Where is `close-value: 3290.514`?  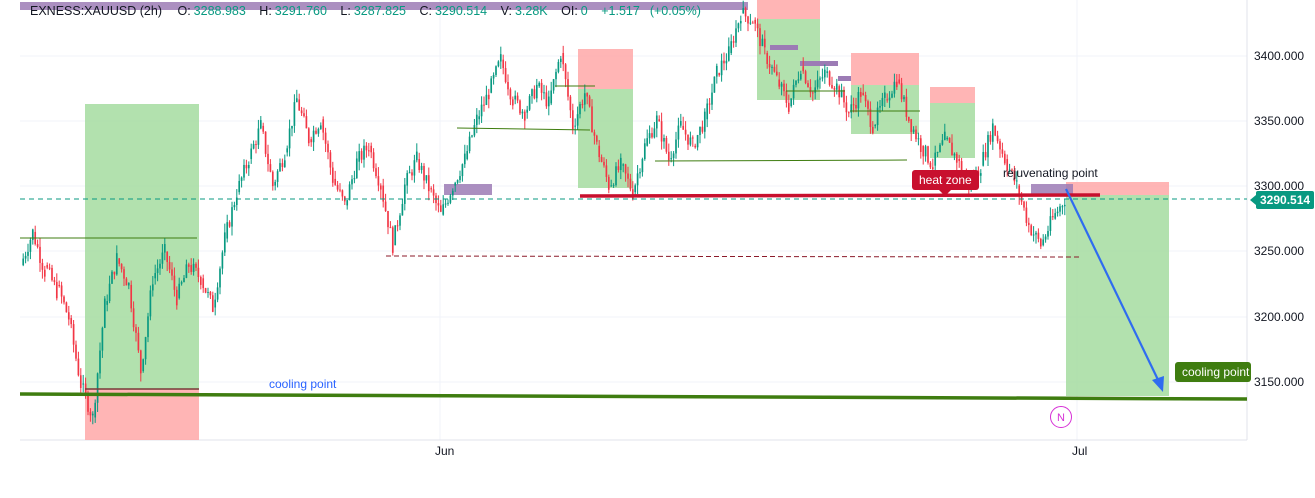 close-value: 3290.514 is located at coordinates (461, 11).